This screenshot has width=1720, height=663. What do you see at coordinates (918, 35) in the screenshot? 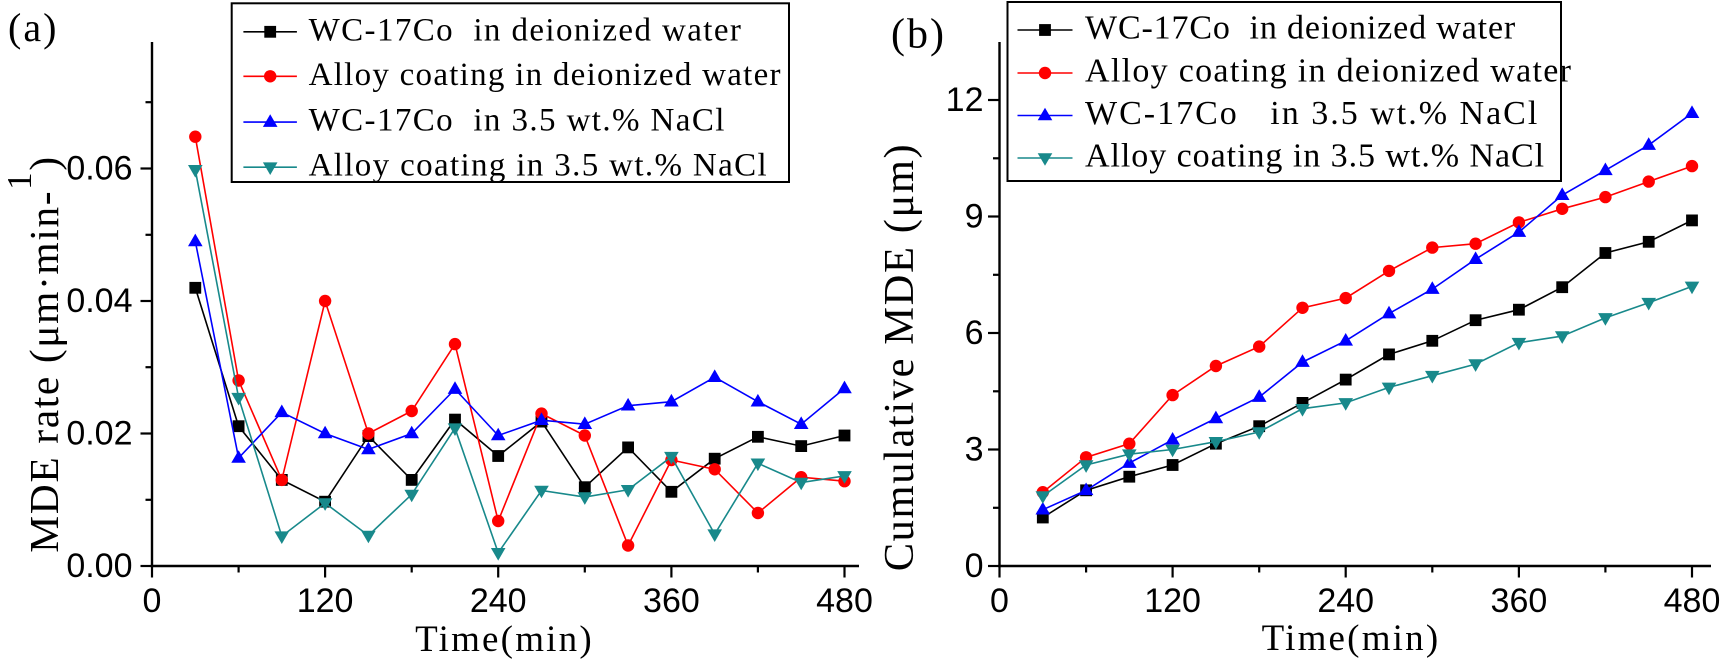
I see `svg-text: (b)` at bounding box center [918, 35].